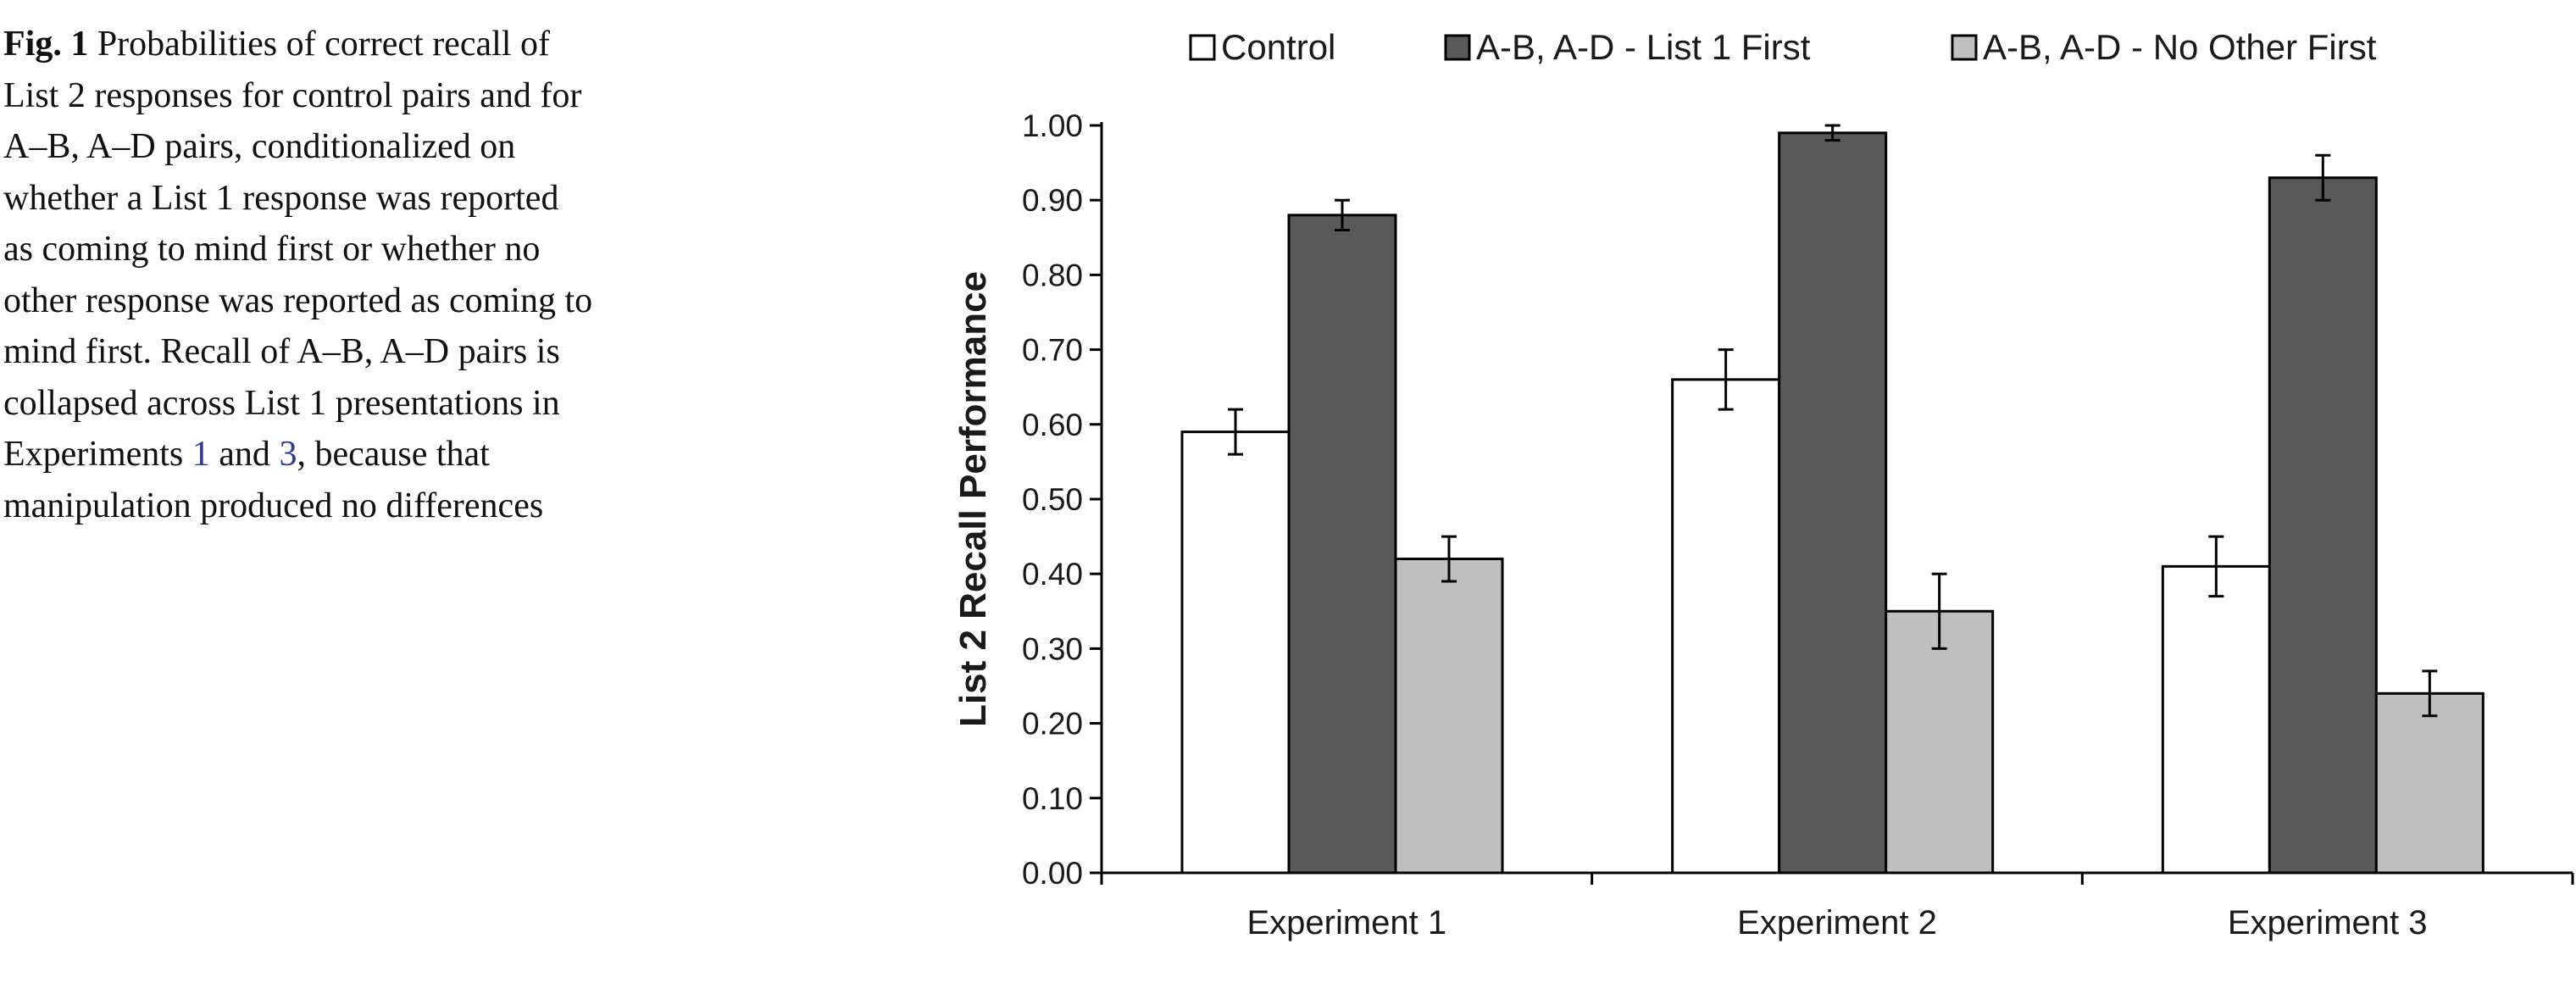 This screenshot has height=983, width=2576. Describe the element at coordinates (1052, 275) in the screenshot. I see `y-tick-label: 0.80` at that location.